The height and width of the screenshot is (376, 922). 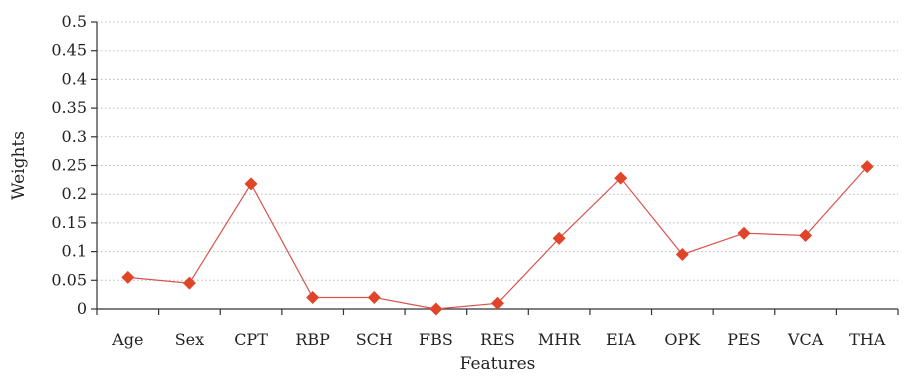 What do you see at coordinates (69, 279) in the screenshot?
I see `y-tick-label: 0.05` at bounding box center [69, 279].